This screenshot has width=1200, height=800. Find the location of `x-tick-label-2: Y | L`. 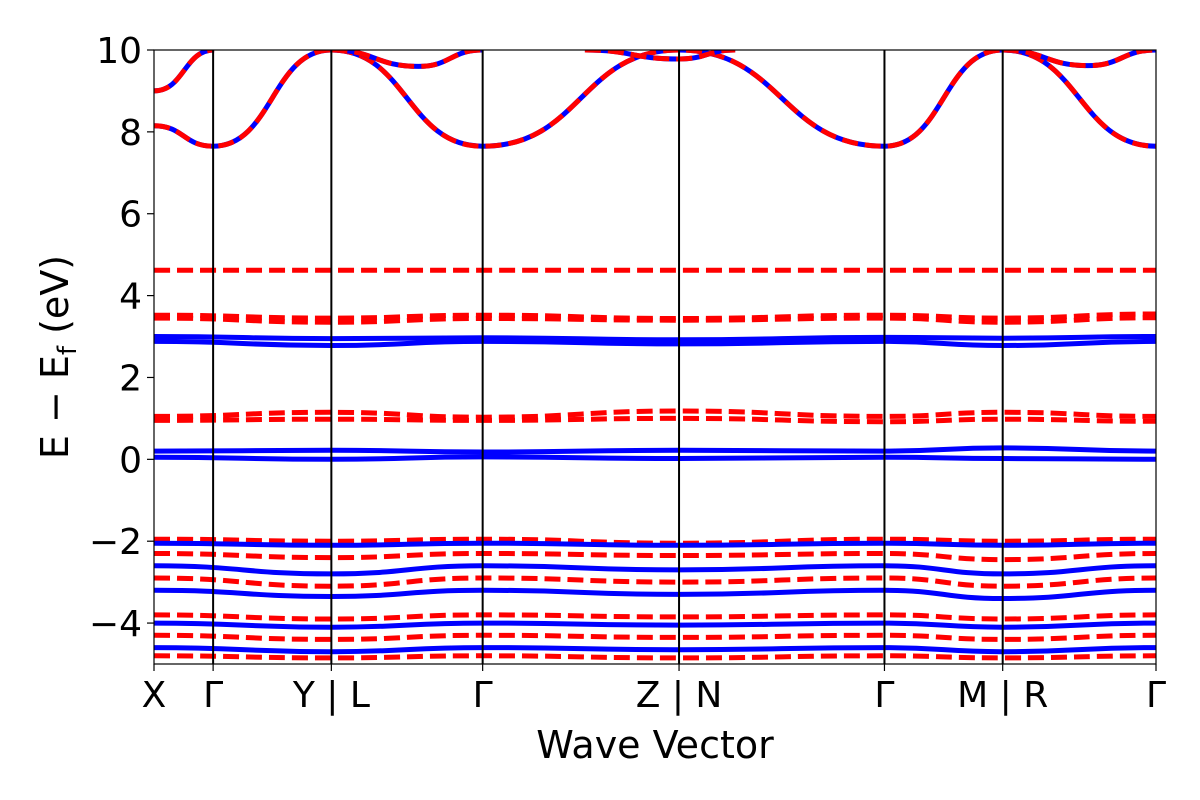

x-tick-label-2: Y | L is located at coordinates (331, 695).